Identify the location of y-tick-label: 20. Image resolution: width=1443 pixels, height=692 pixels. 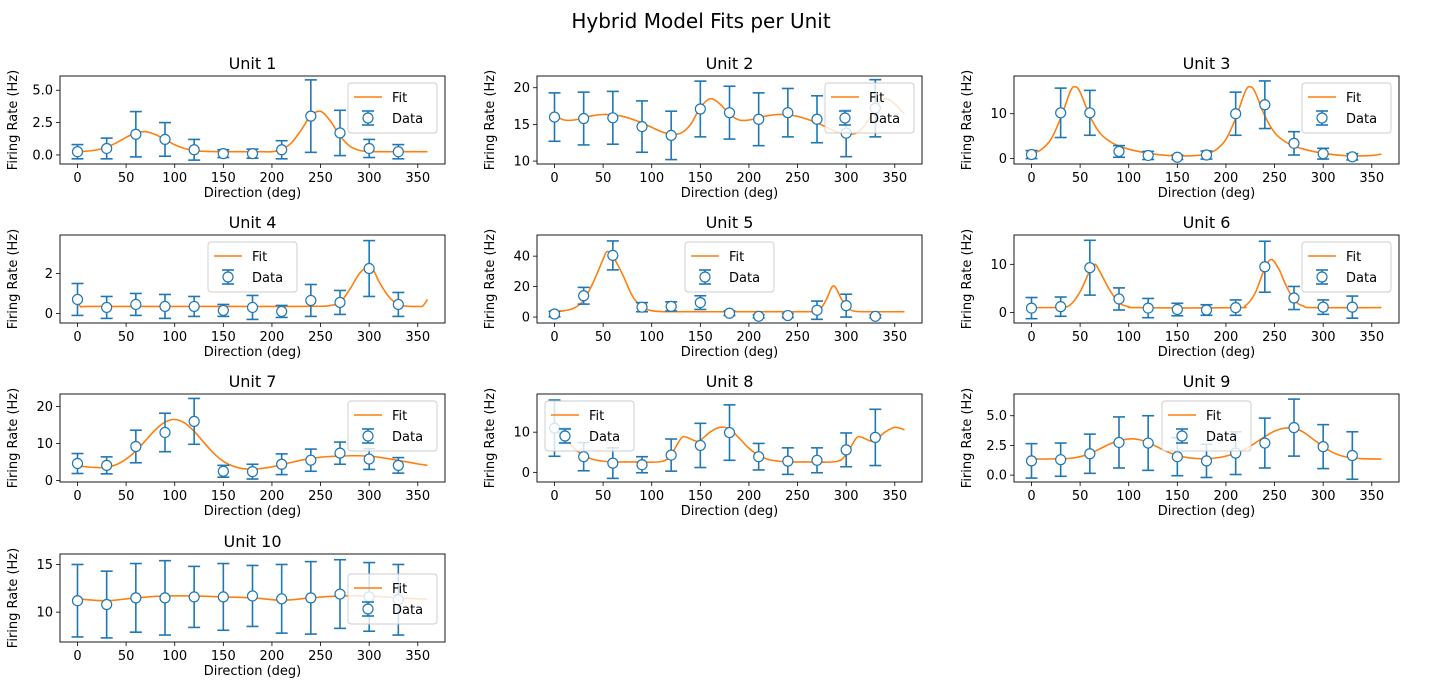
(521, 287).